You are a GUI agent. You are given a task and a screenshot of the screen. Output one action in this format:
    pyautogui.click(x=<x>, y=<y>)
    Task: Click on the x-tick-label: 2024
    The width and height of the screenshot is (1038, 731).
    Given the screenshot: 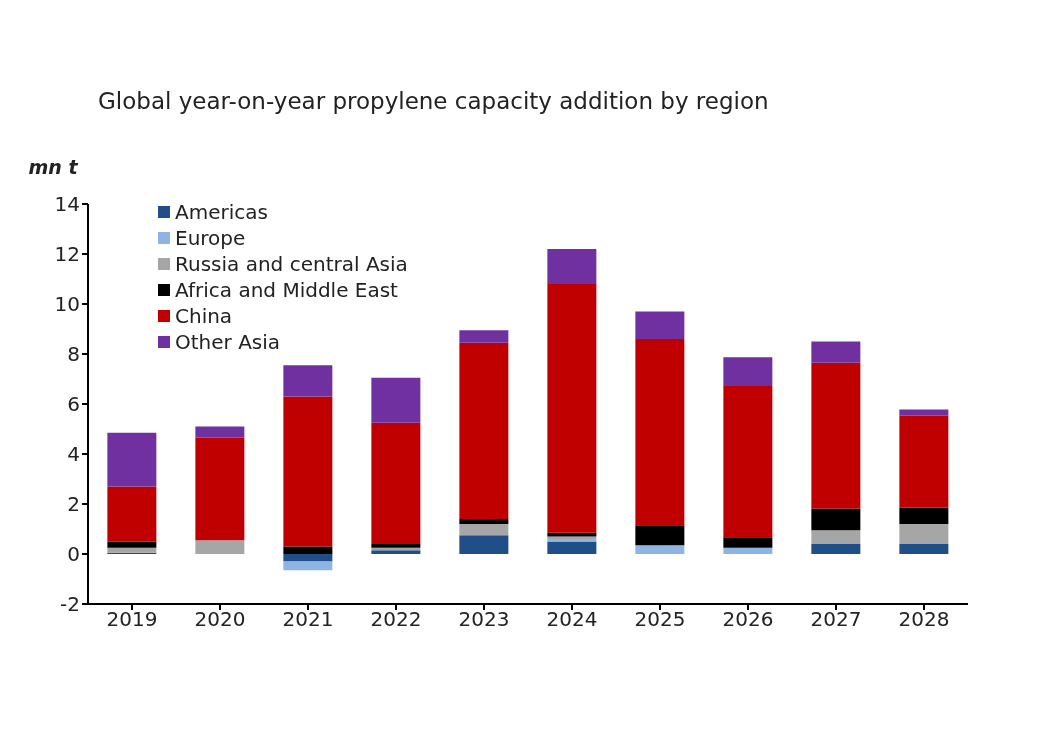 What is the action you would take?
    pyautogui.click(x=572, y=619)
    